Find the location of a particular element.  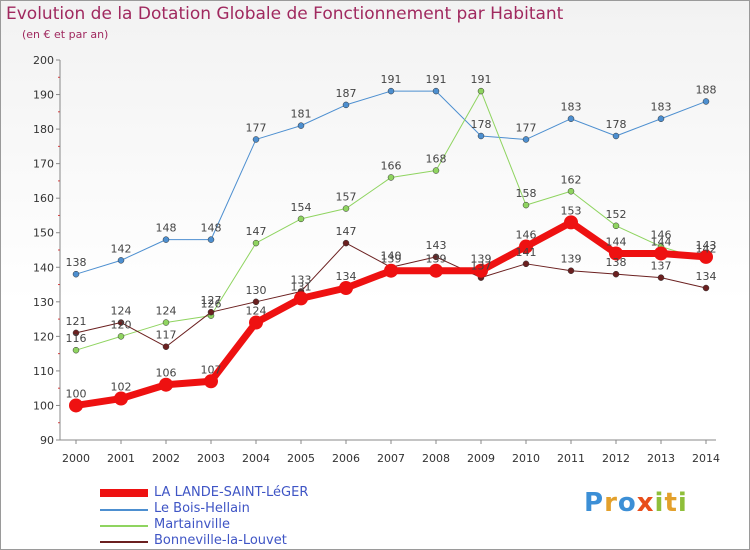

data-label: 188 is located at coordinates (706, 89).